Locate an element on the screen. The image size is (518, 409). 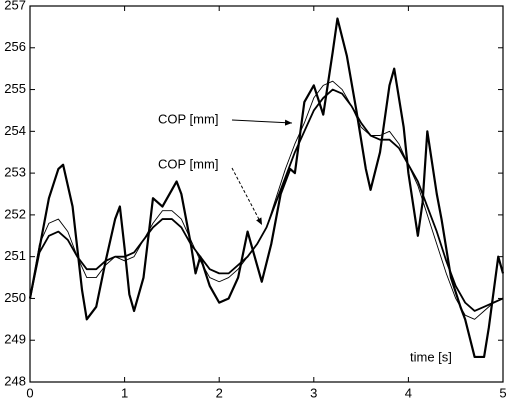
y-tick-label: 257 is located at coordinates (15, 6).